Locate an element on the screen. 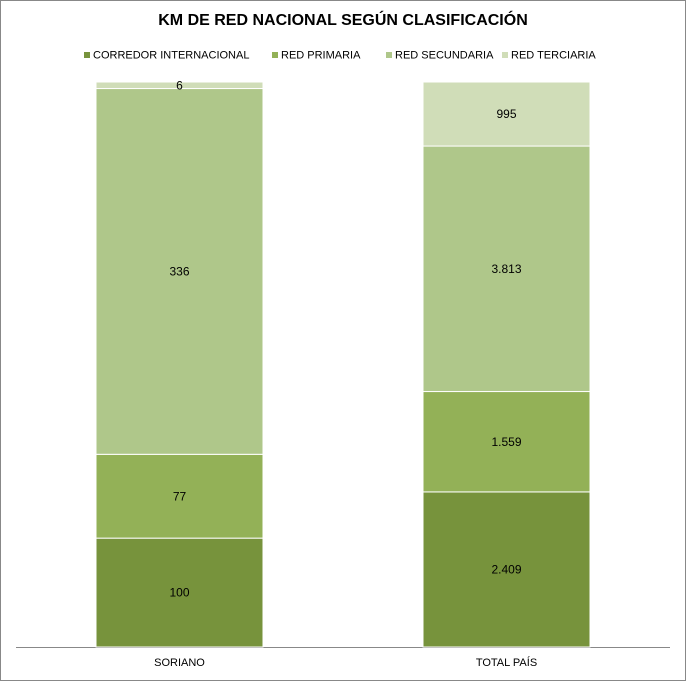  data-label: 6 is located at coordinates (179, 85).